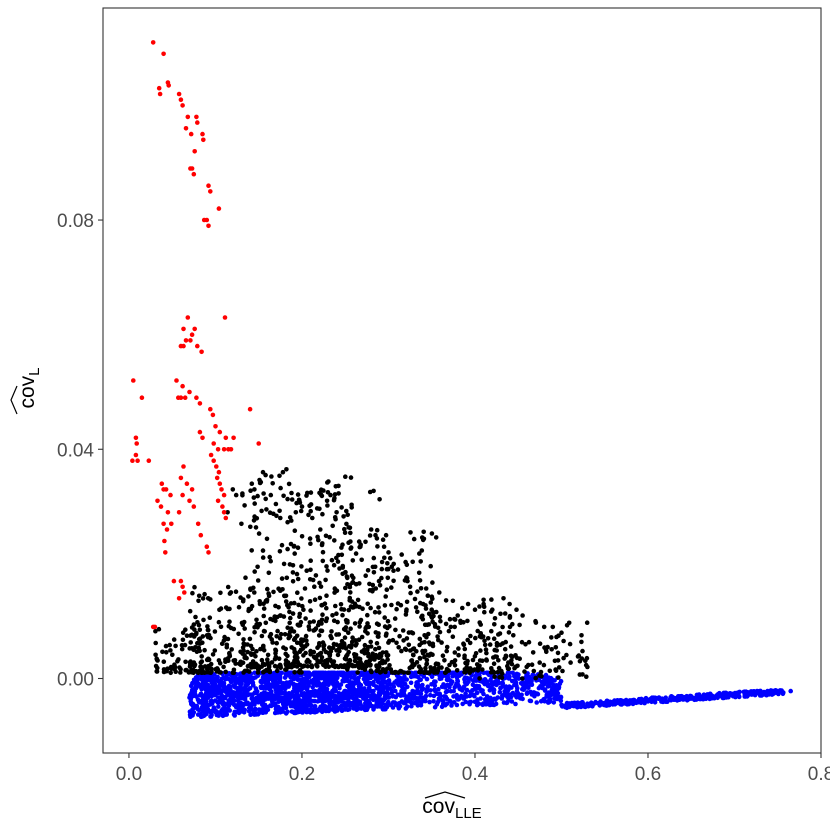  What do you see at coordinates (502, 686) in the screenshot?
I see `data-point-s2-1983` at bounding box center [502, 686].